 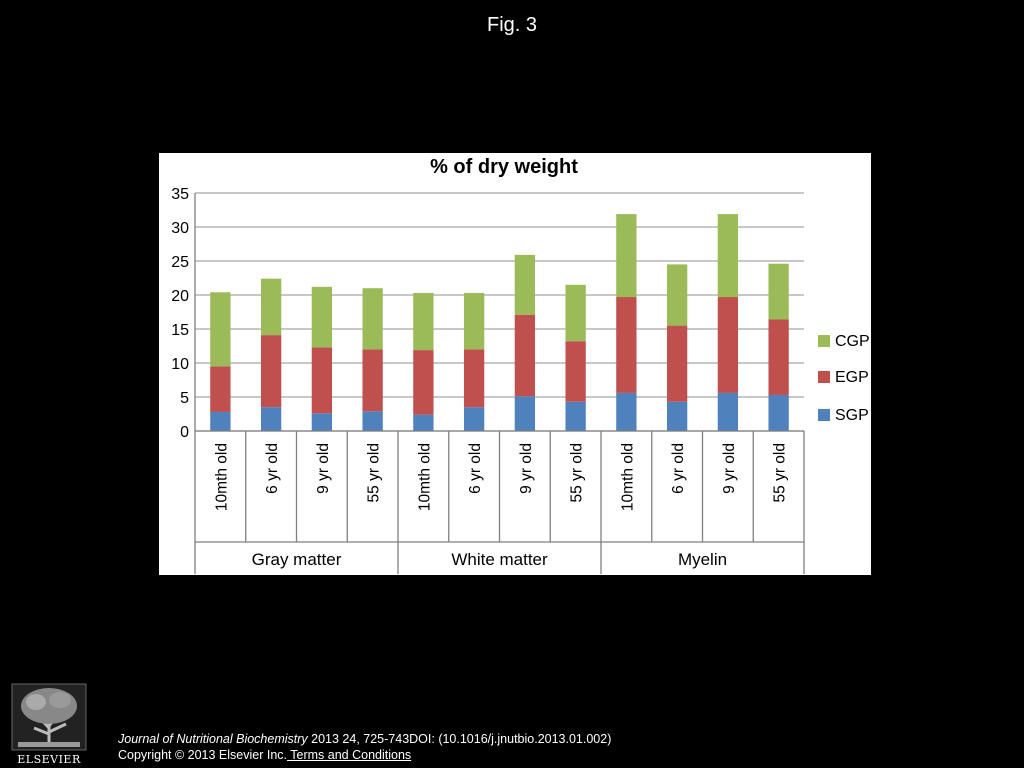 What do you see at coordinates (184, 432) in the screenshot?
I see `y-tick-label: 0` at bounding box center [184, 432].